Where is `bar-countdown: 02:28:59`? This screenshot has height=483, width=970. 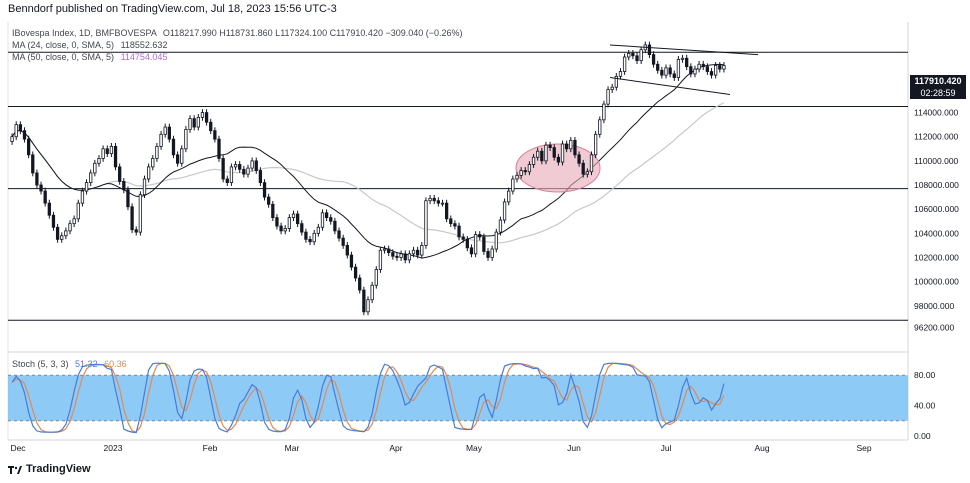
bar-countdown: 02:28:59 is located at coordinates (938, 93).